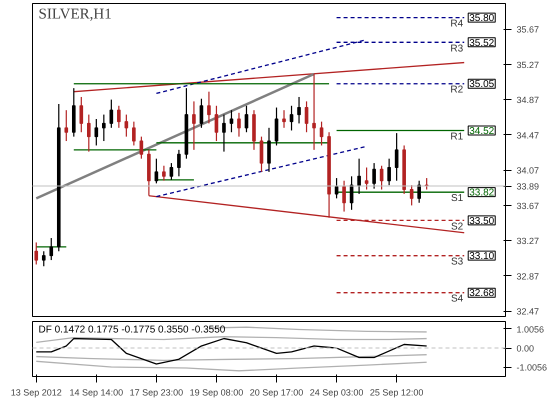 This screenshot has height=400, width=550. I want to click on series-label: S1, so click(457, 198).